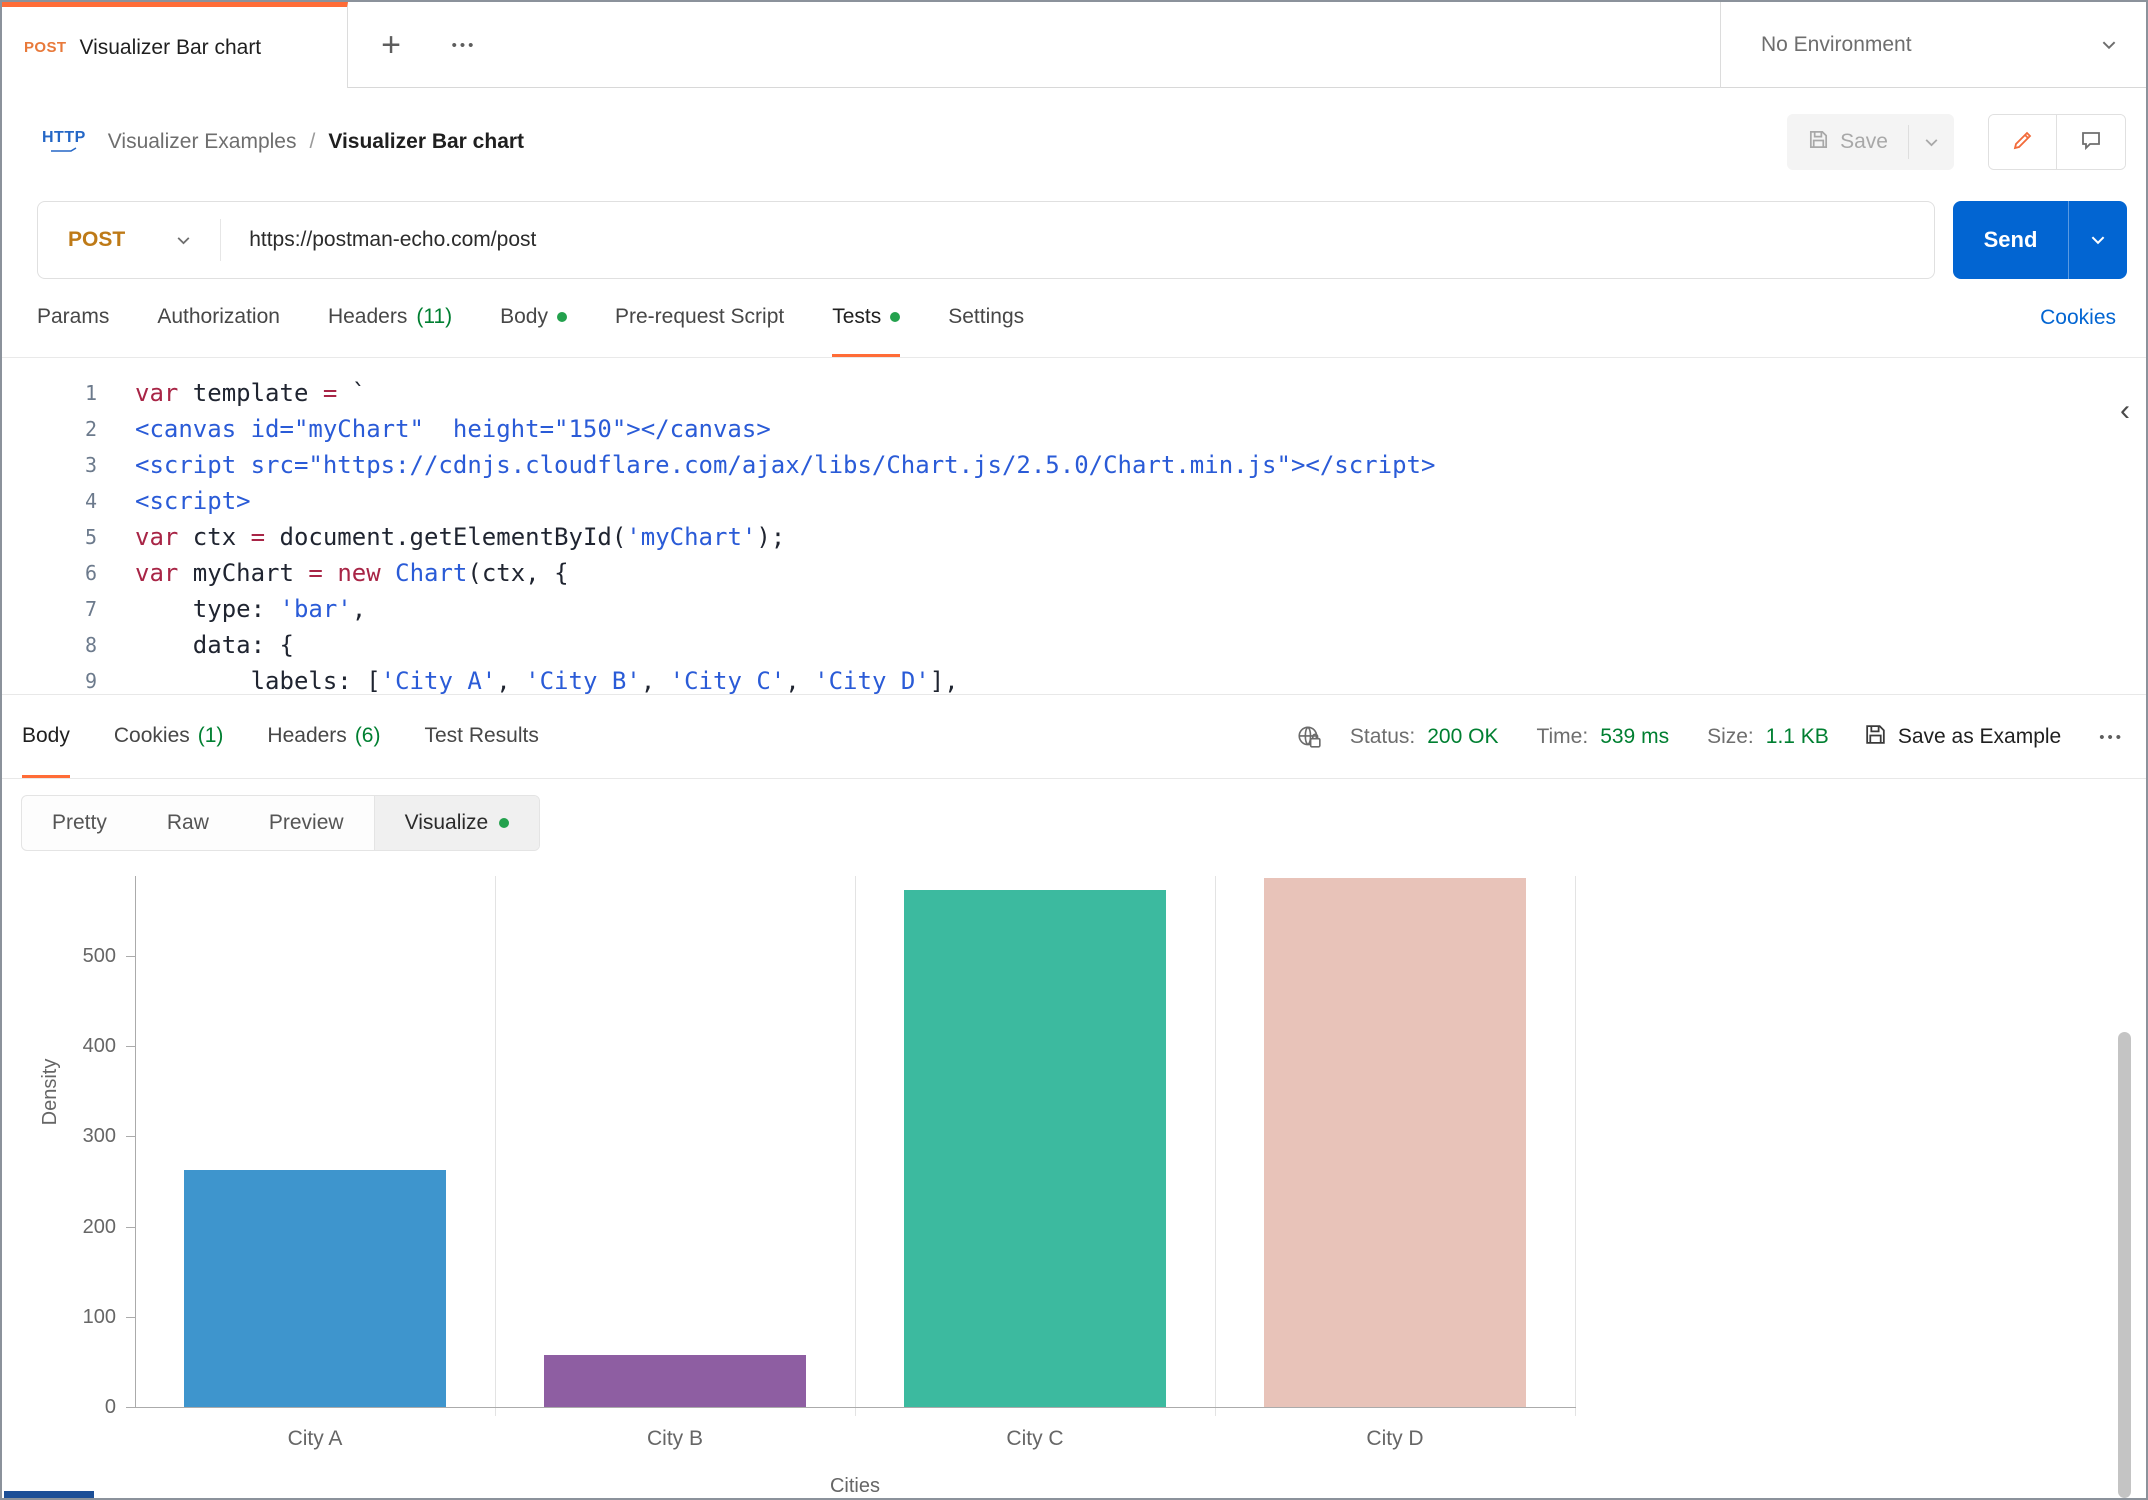 The width and height of the screenshot is (2148, 1500). I want to click on response-tab-cookies: Cookies (1), so click(168, 735).